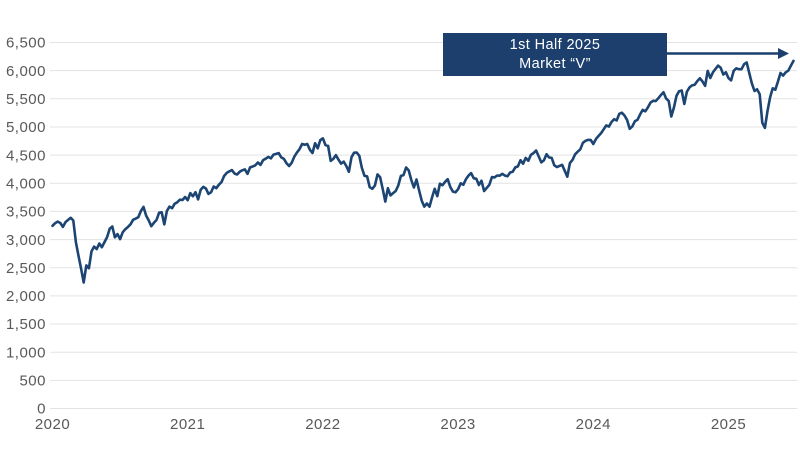 This screenshot has height=458, width=800. Describe the element at coordinates (26, 296) in the screenshot. I see `y-axis-label: 2,000` at that location.